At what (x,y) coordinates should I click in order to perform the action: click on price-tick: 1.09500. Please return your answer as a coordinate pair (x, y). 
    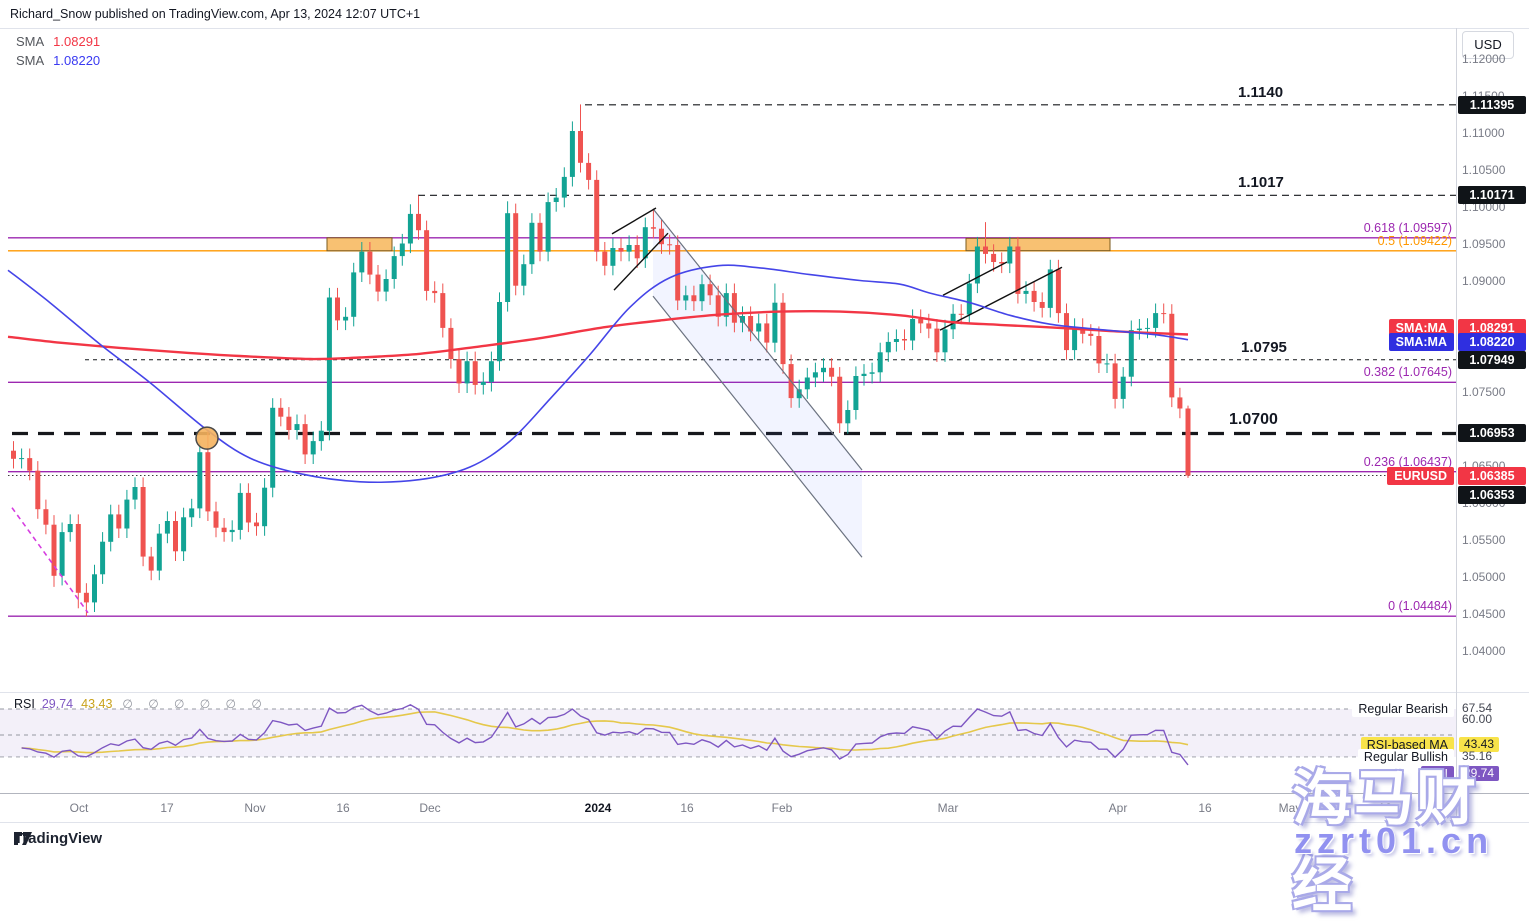
    Looking at the image, I should click on (1484, 244).